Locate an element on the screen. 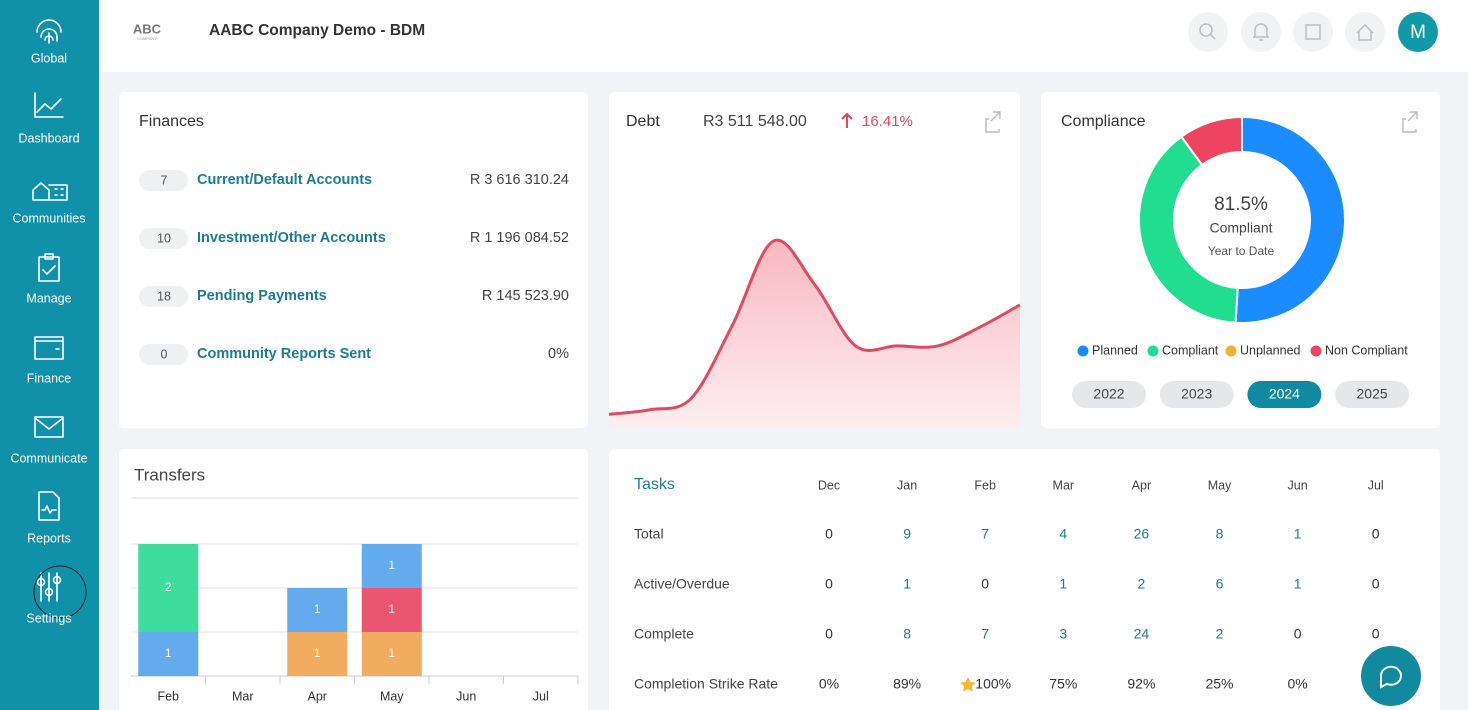 Image resolution: width=1468 pixels, height=710 pixels. logo: ABC is located at coordinates (147, 28).